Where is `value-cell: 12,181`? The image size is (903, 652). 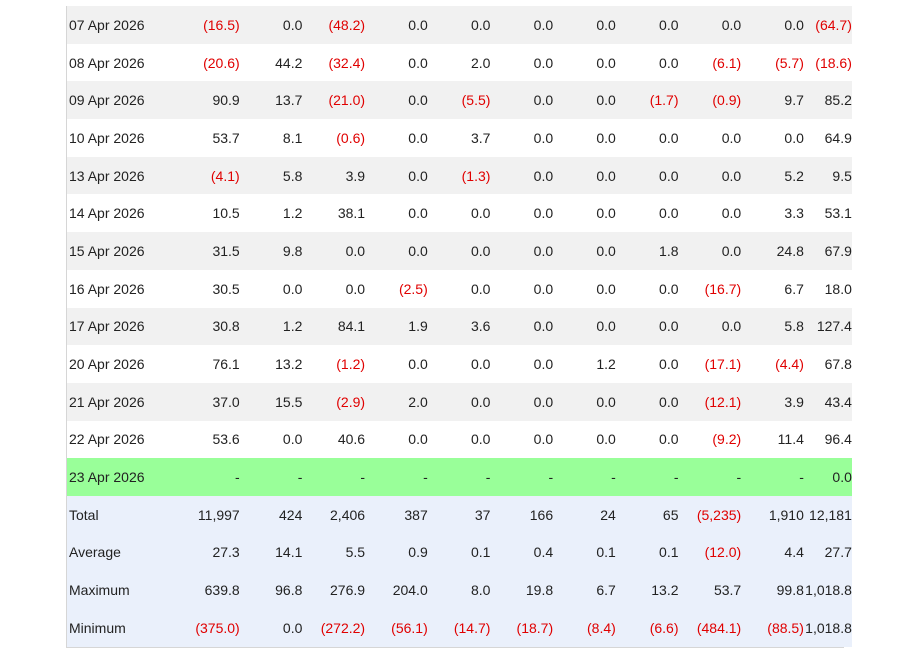
value-cell: 12,181 is located at coordinates (827, 514).